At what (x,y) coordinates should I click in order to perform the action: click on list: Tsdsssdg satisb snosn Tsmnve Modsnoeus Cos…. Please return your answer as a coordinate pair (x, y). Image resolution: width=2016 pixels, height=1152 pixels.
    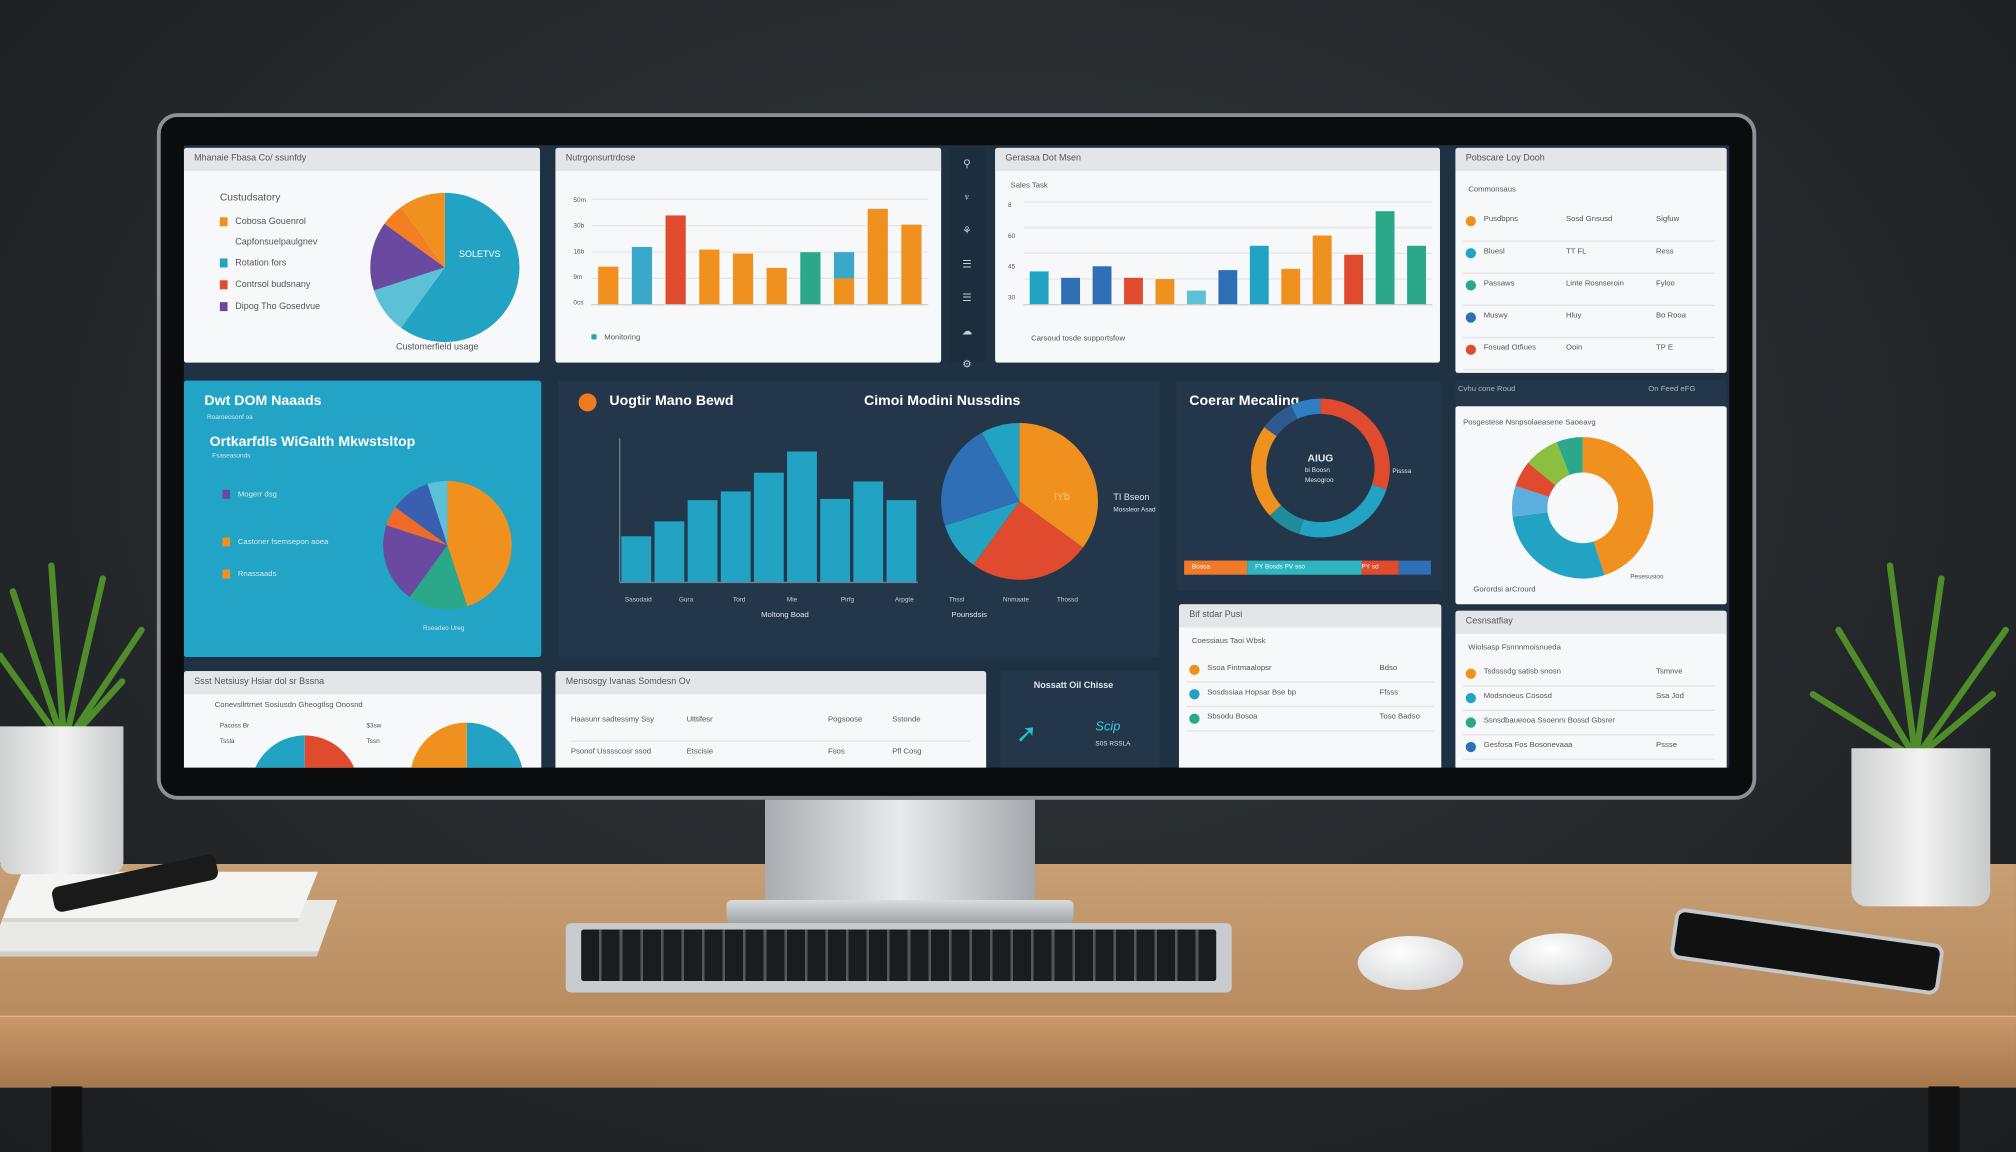
    Looking at the image, I should click on (1589, 711).